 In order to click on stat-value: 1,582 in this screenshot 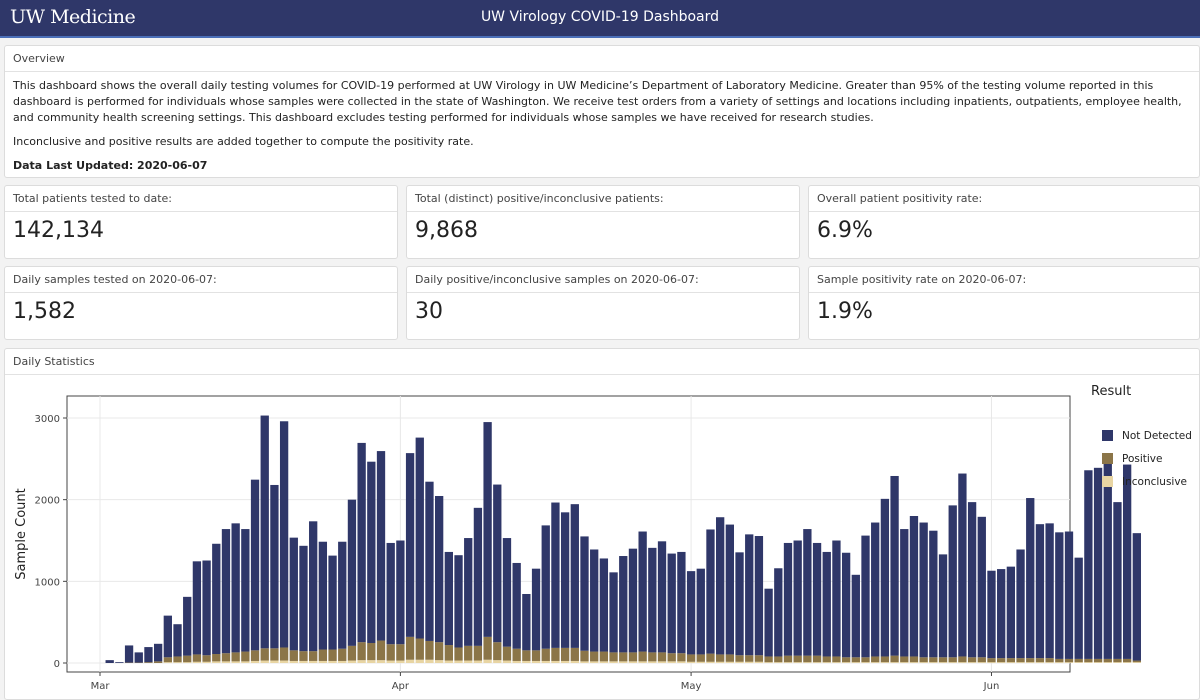, I will do `click(201, 308)`.